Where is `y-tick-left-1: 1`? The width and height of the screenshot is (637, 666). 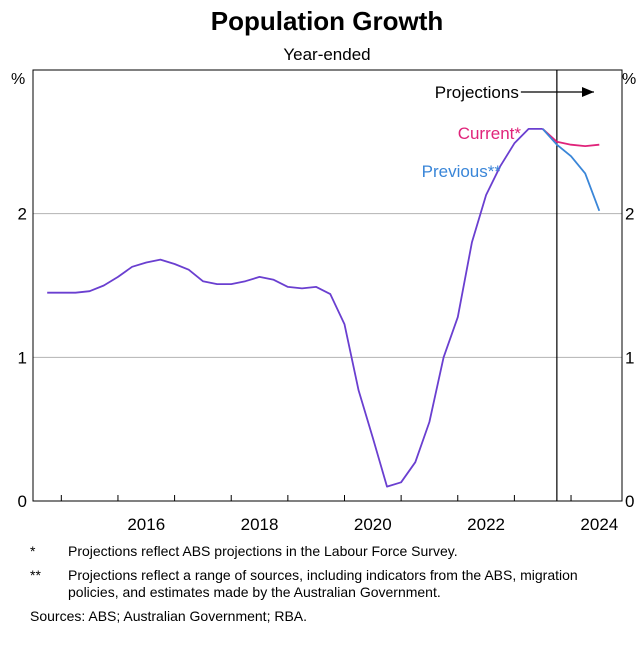 y-tick-left-1: 1 is located at coordinates (22, 357).